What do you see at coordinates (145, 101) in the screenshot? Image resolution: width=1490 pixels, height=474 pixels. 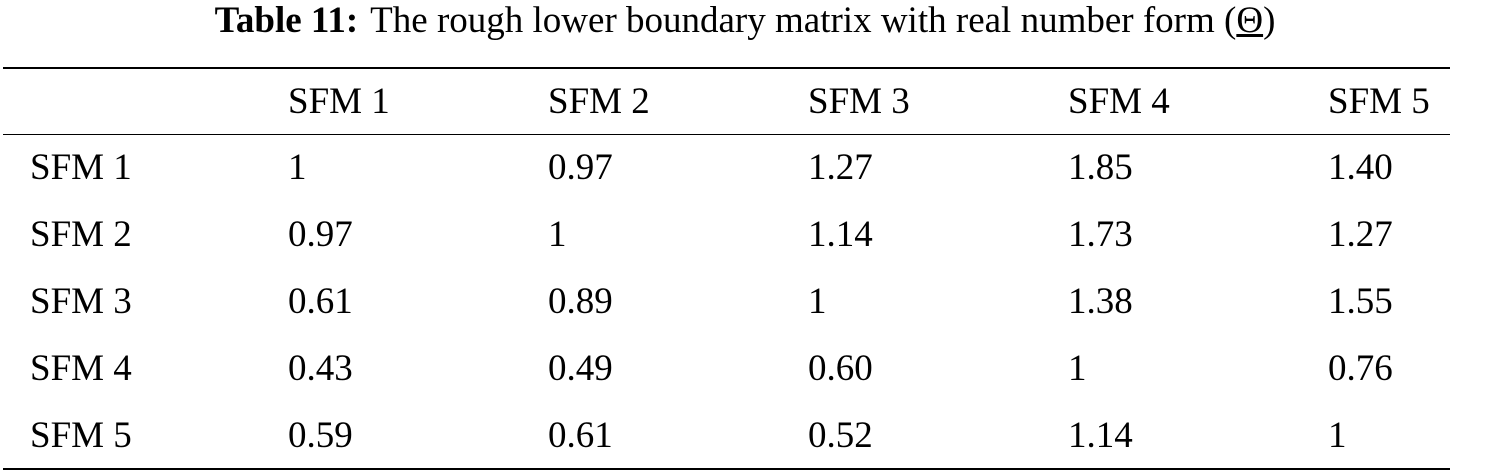 I see `corner-cell` at bounding box center [145, 101].